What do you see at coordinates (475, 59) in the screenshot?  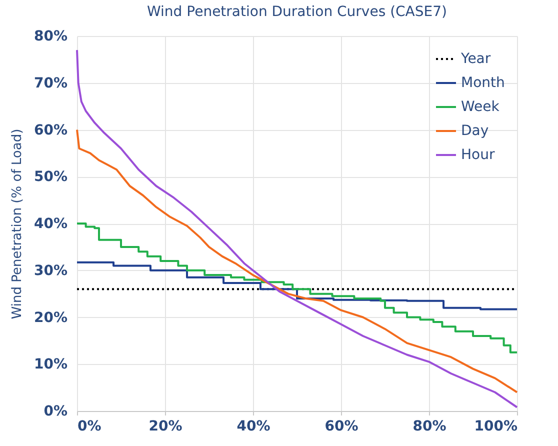 I see `legend-label: Year` at bounding box center [475, 59].